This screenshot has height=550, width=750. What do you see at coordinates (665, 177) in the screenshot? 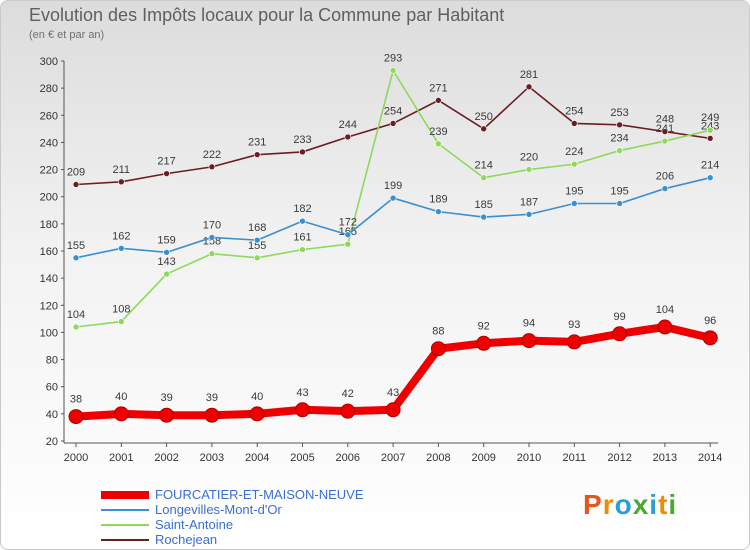
I see `data-label: 206` at bounding box center [665, 177].